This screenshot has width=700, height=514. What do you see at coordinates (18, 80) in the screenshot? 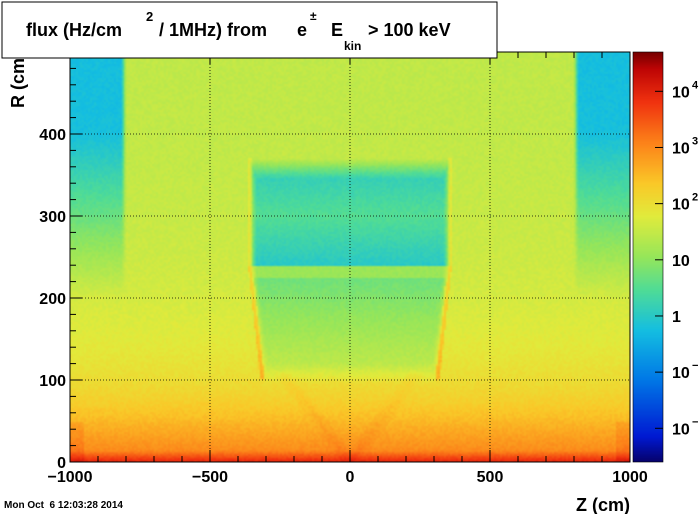
I see `y-axis-title: R (cm)` at bounding box center [18, 80].